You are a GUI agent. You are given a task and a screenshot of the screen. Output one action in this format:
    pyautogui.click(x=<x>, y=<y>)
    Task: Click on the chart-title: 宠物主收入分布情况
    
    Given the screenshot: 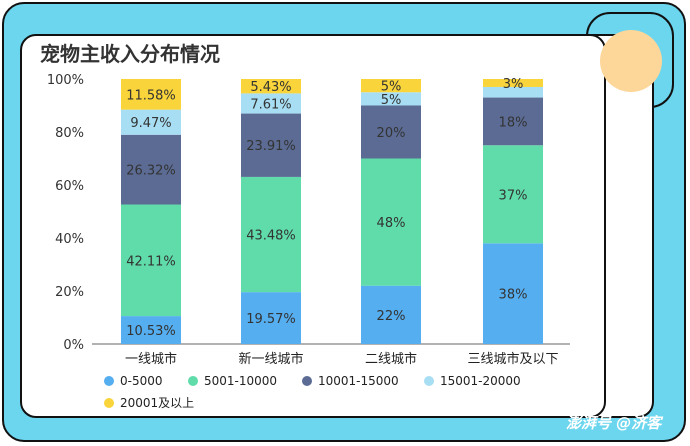 What is the action you would take?
    pyautogui.click(x=130, y=54)
    